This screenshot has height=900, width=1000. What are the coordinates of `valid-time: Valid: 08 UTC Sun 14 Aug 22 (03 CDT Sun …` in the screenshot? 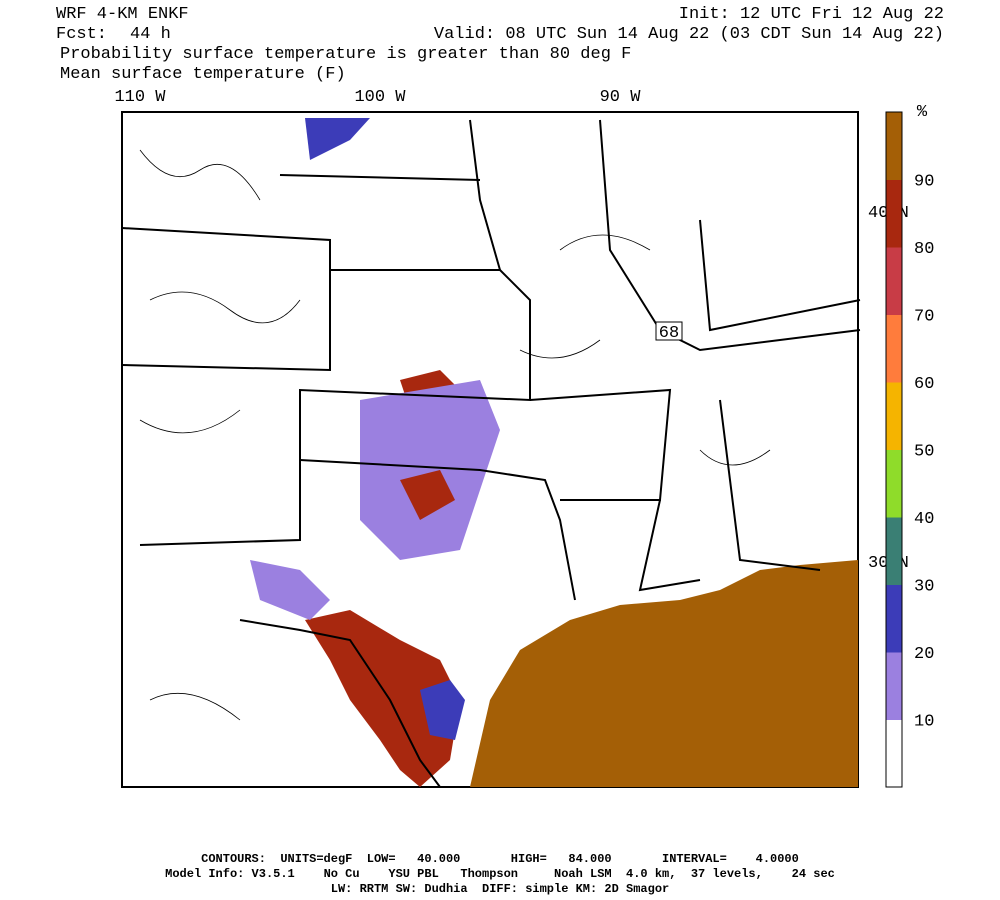 It's located at (689, 34).